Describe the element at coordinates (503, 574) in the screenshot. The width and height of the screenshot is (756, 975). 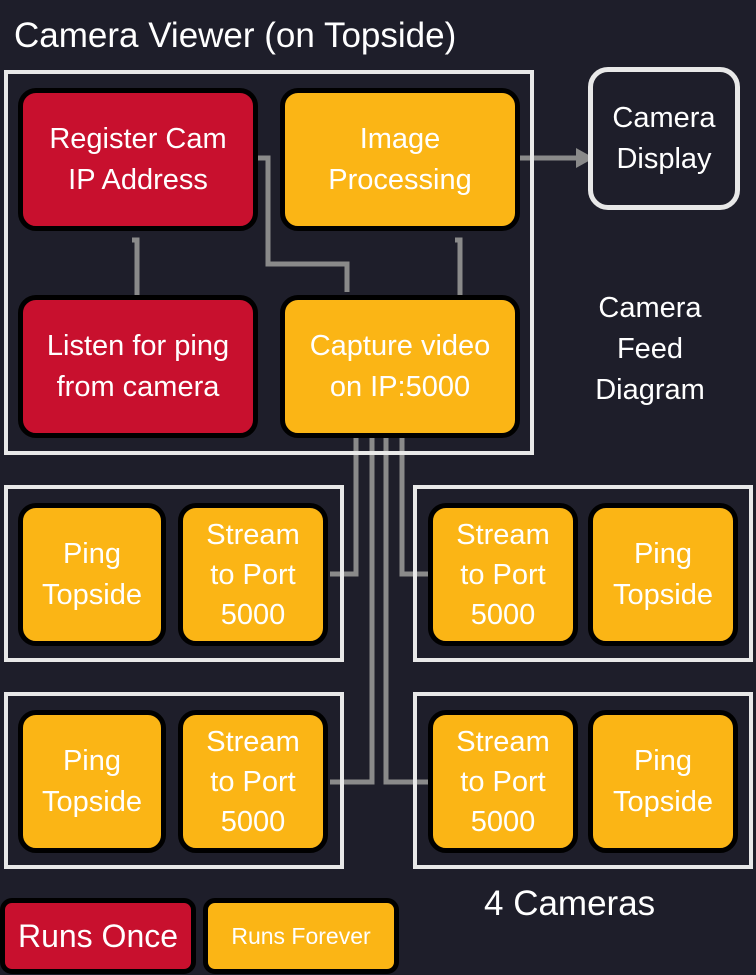
I see `camera-2-stream-node: Stream to Port 5000` at that location.